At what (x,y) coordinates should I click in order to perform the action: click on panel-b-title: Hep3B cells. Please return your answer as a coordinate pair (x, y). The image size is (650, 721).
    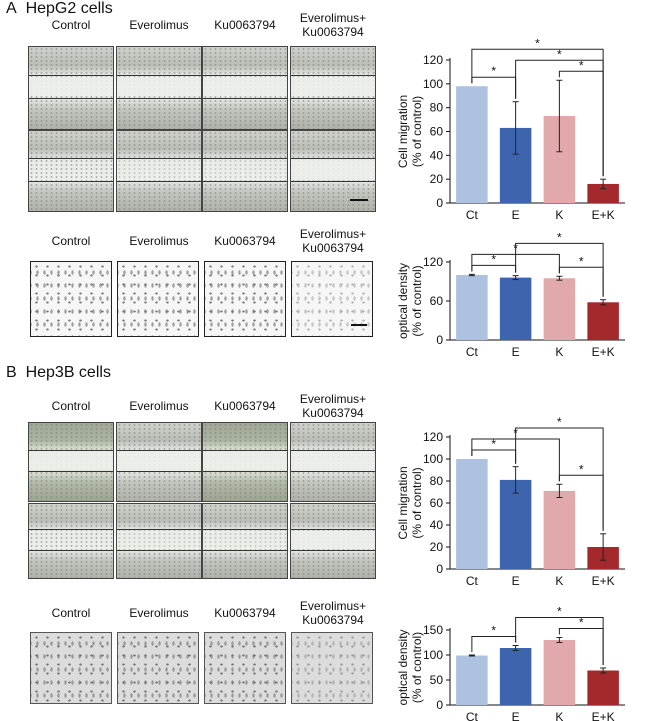
    Looking at the image, I should click on (68, 372).